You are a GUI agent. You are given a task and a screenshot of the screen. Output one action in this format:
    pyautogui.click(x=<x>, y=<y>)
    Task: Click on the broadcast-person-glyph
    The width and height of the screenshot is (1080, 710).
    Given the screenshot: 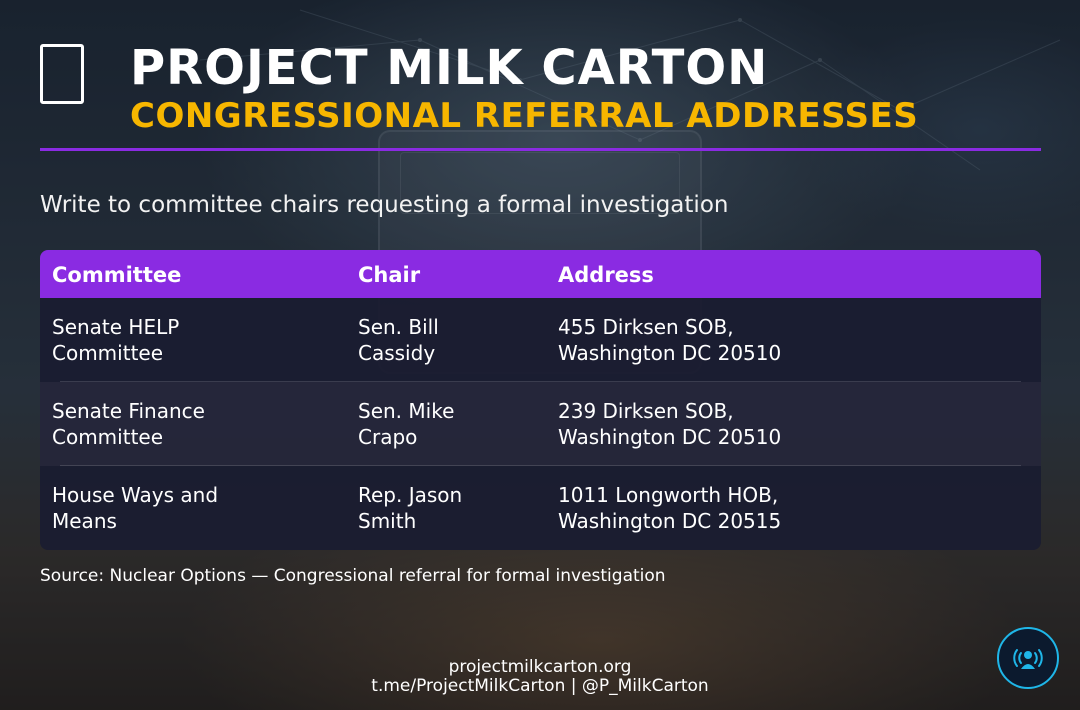 What is the action you would take?
    pyautogui.click(x=1028, y=659)
    